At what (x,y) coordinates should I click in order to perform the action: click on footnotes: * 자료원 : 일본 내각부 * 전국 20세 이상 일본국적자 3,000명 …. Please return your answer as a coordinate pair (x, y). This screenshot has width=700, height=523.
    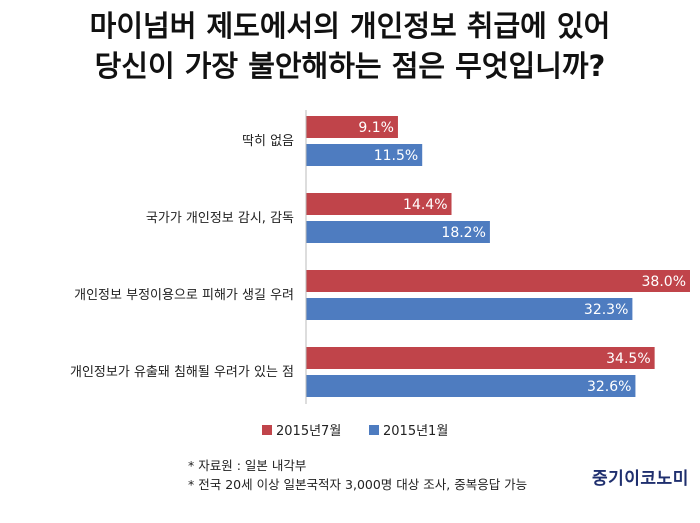
    Looking at the image, I should click on (357, 475).